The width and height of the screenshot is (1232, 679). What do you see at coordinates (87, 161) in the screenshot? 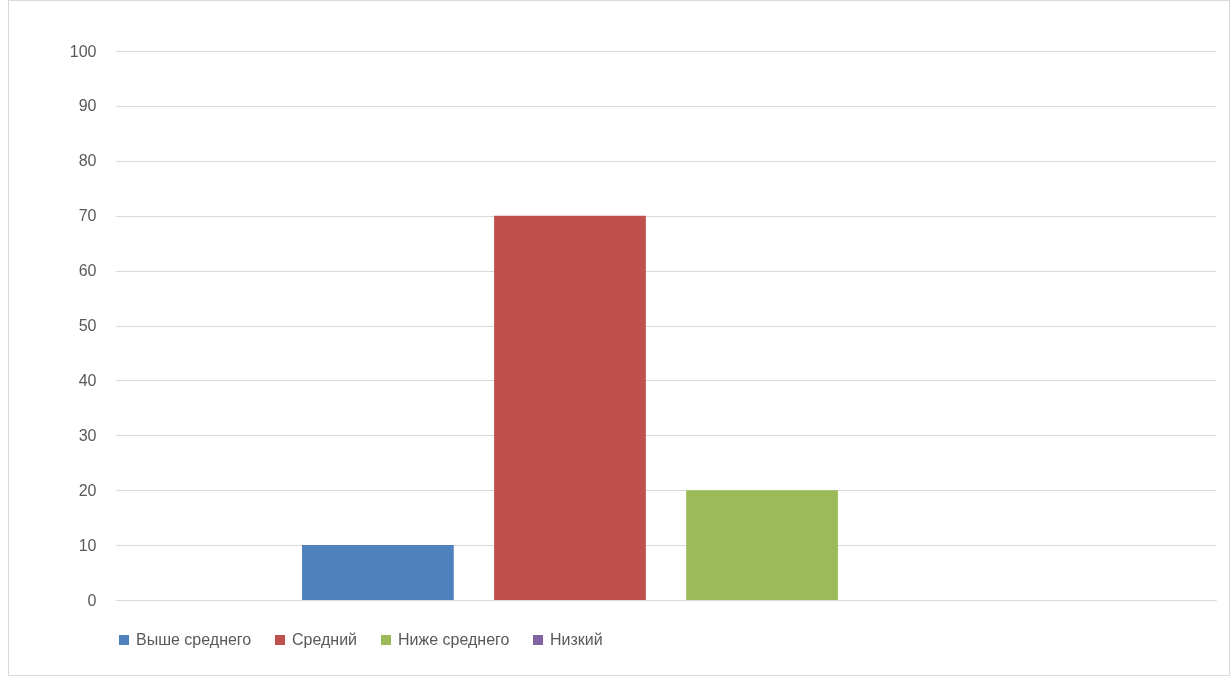
I see `y-tick-label: 80` at bounding box center [87, 161].